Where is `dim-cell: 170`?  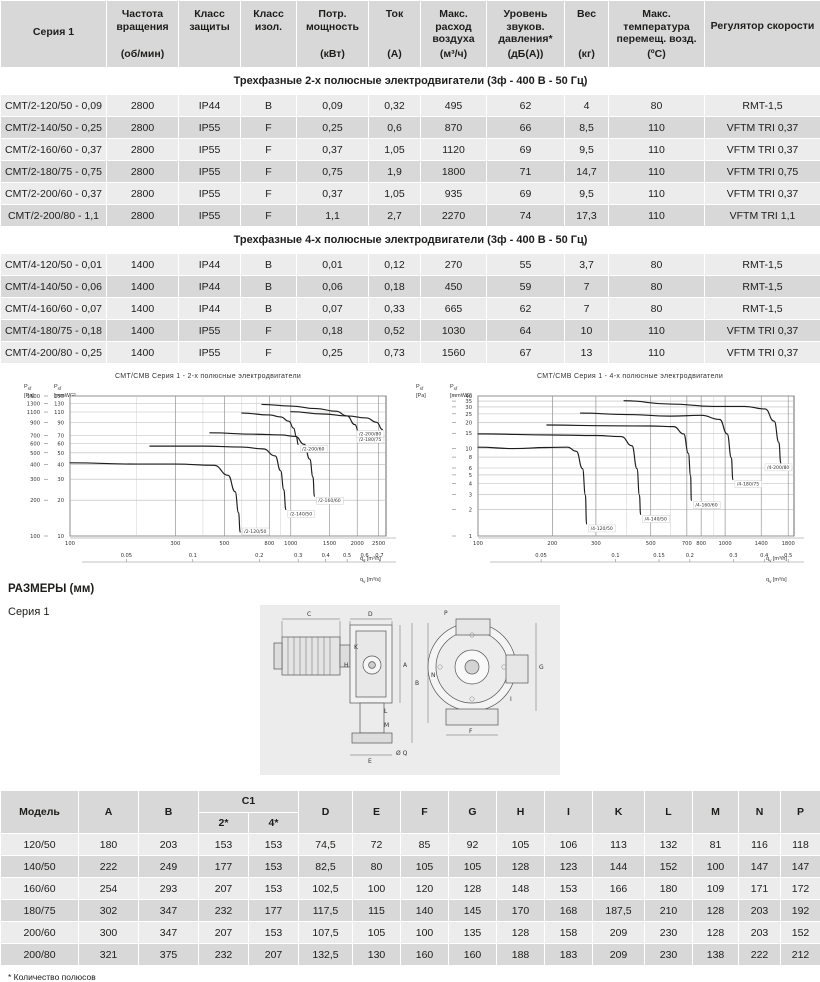
dim-cell: 170 is located at coordinates (521, 911).